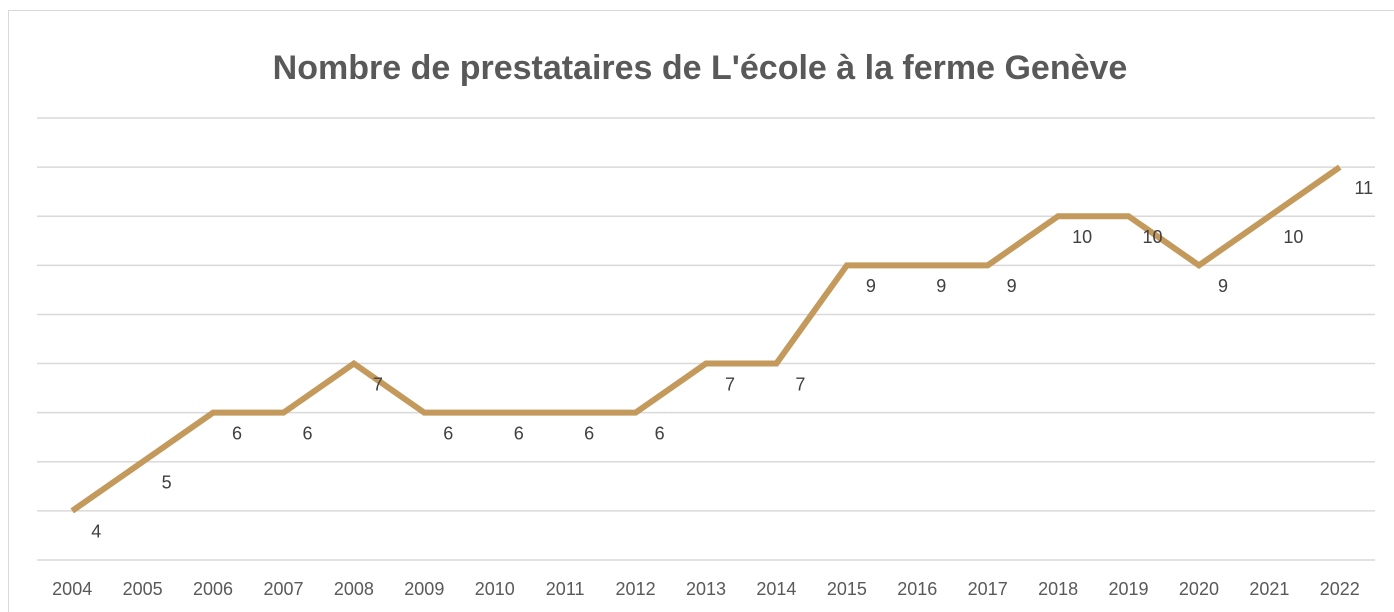 This screenshot has width=1394, height=612. I want to click on data-label: 11, so click(1363, 188).